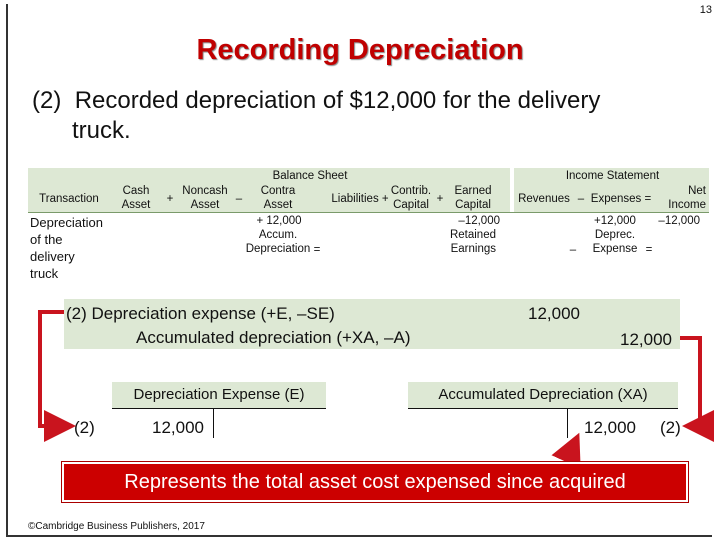  I want to click on deprec-expense-label: Deprec. Expense, so click(615, 242).